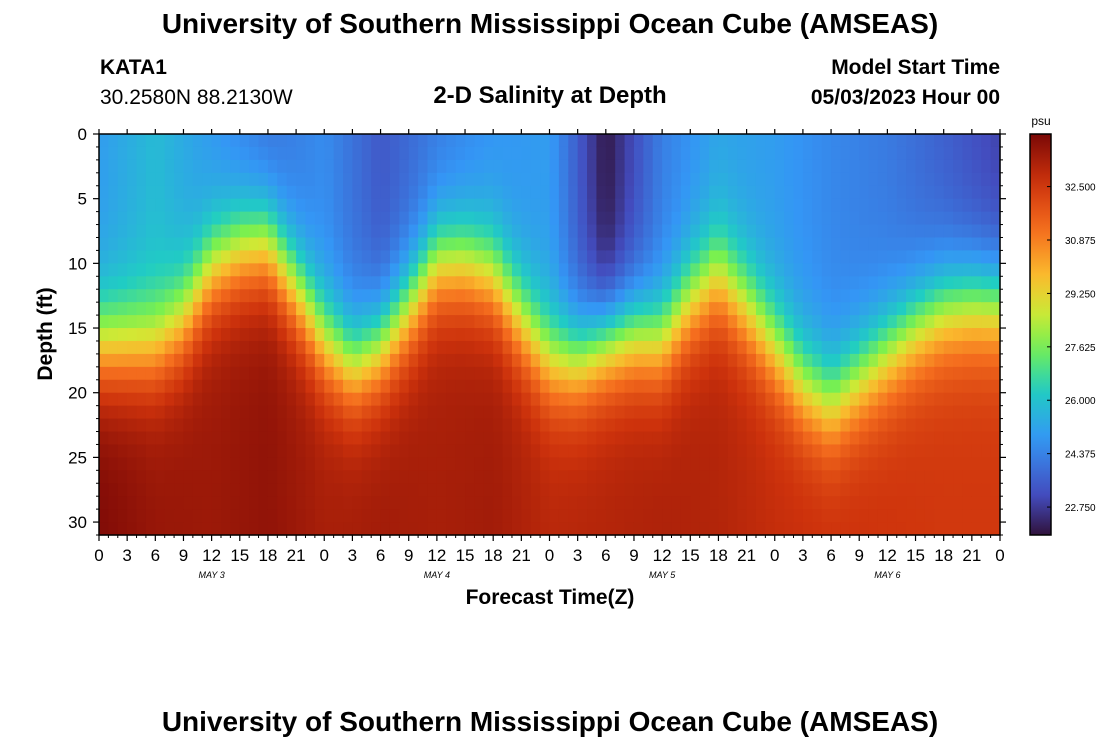 Image resolution: width=1100 pixels, height=750 pixels. Describe the element at coordinates (77, 263) in the screenshot. I see `y-tick-label: 10` at that location.